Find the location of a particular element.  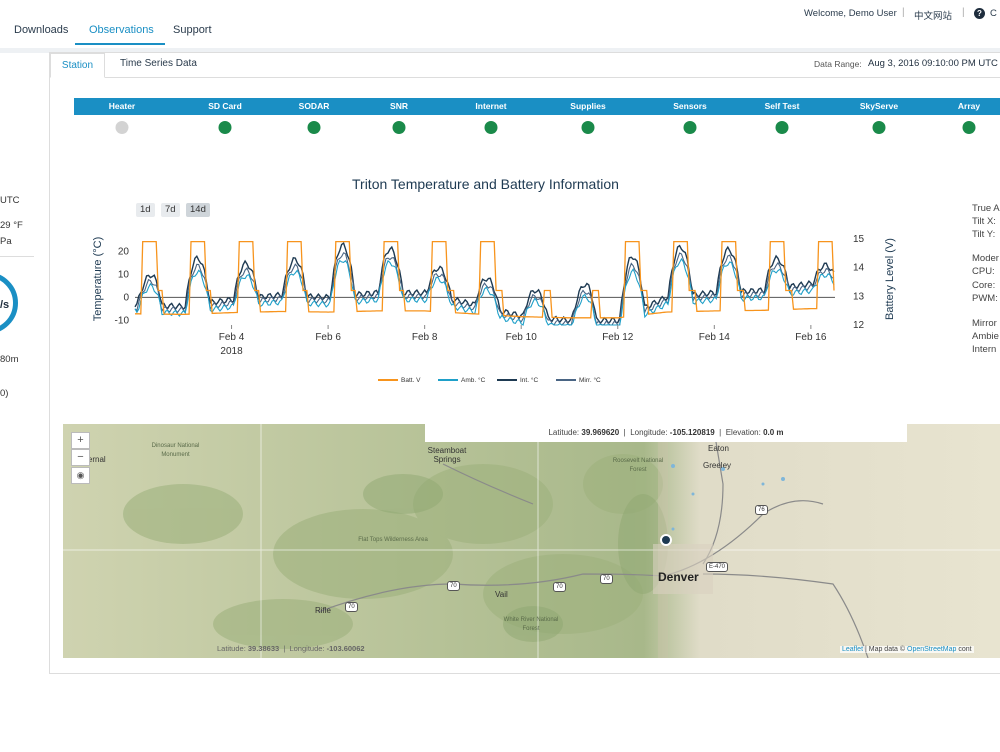

left-divider is located at coordinates (17, 256).